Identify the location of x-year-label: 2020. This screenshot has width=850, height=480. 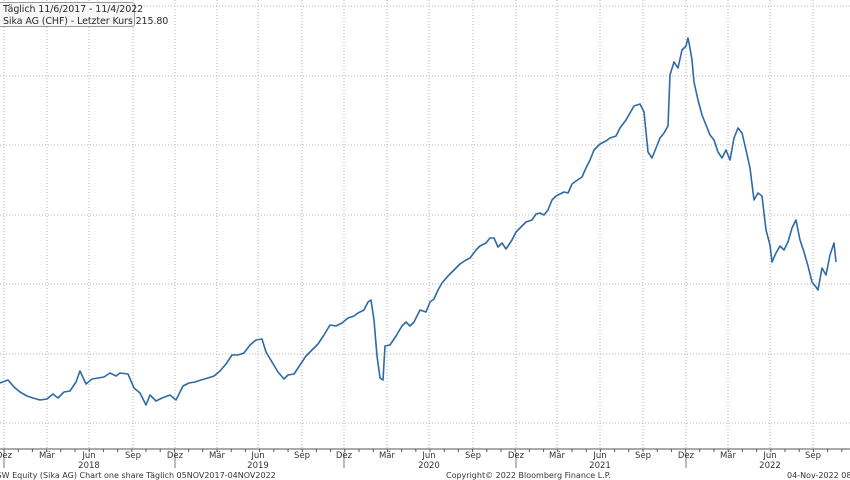
(429, 466).